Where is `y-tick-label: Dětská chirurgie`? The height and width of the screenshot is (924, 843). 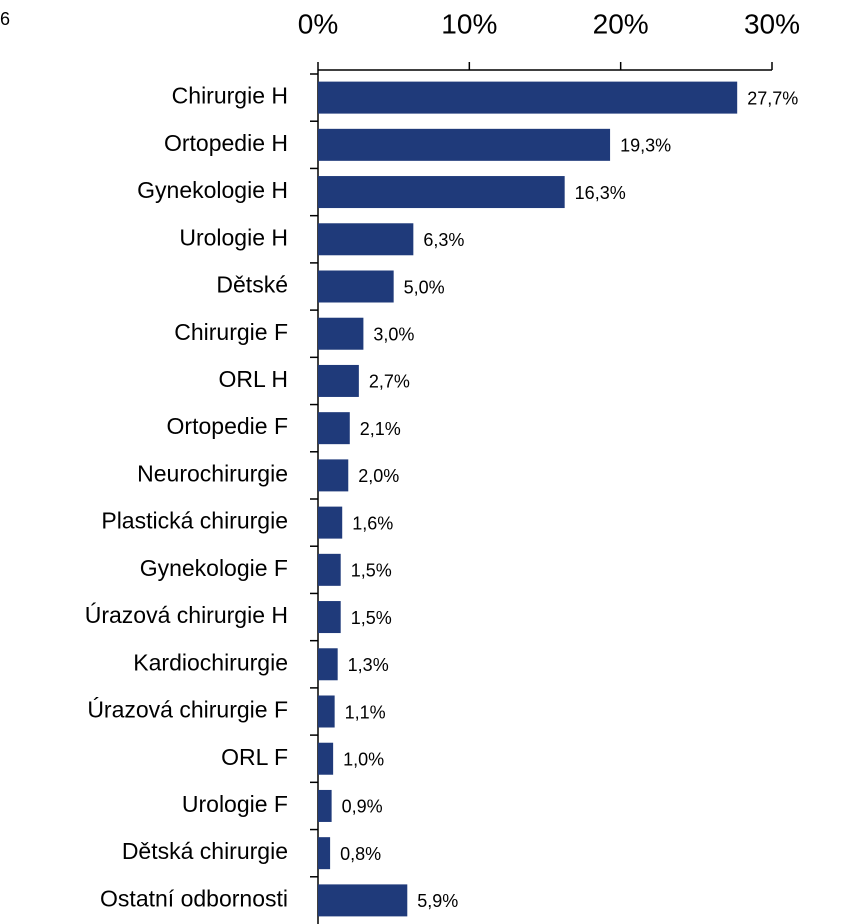 y-tick-label: Dětská chirurgie is located at coordinates (205, 851).